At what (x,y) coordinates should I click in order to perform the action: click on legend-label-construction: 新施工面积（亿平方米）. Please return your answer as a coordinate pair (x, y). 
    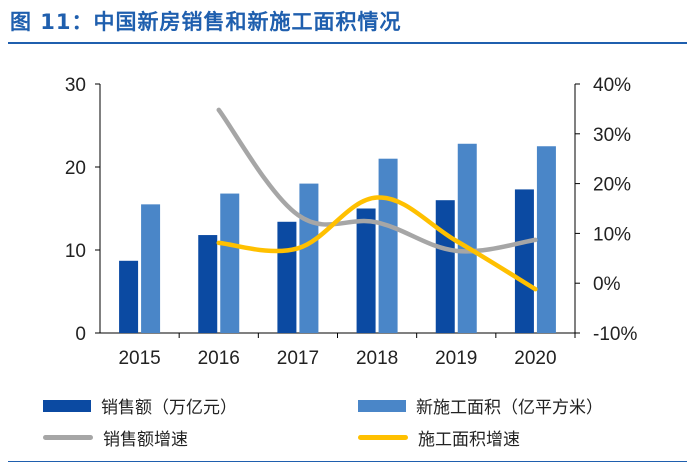
    Looking at the image, I should click on (509, 408).